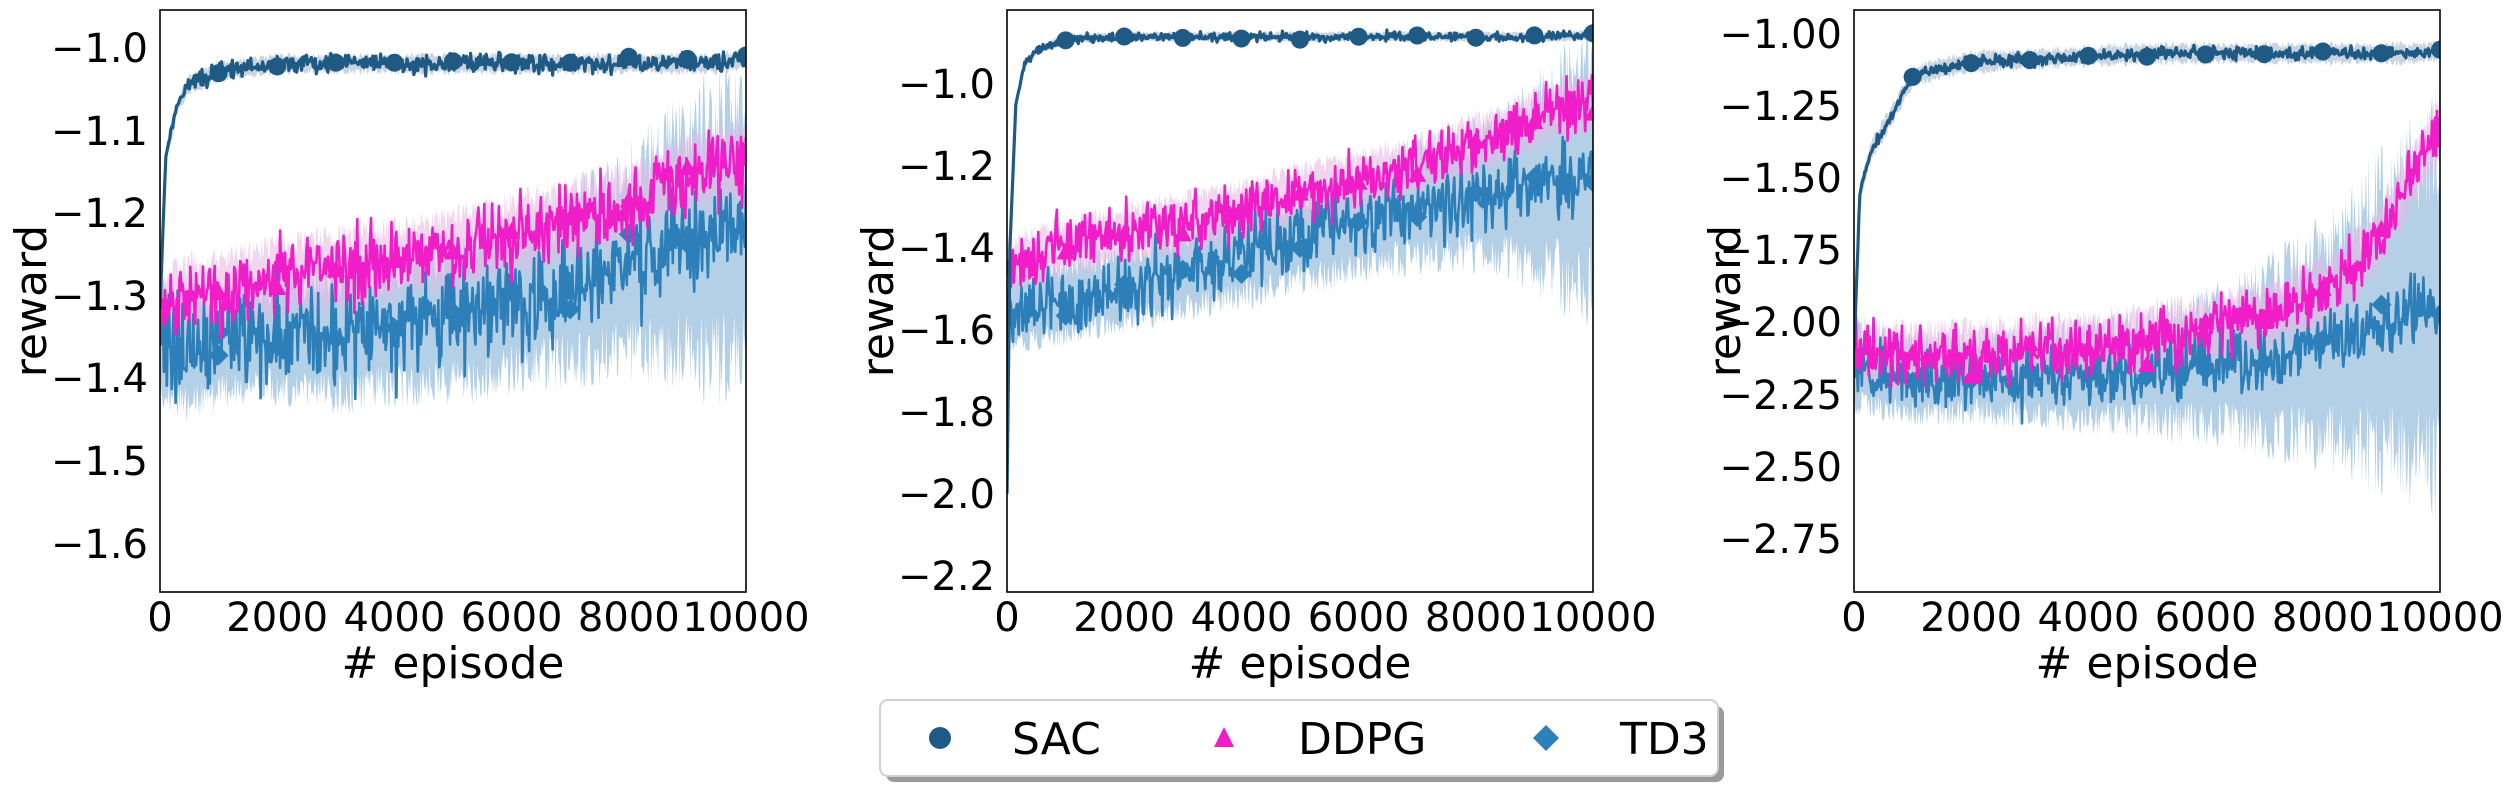 The width and height of the screenshot is (2512, 785). I want to click on y-tick-label: −1.1, so click(99, 132).